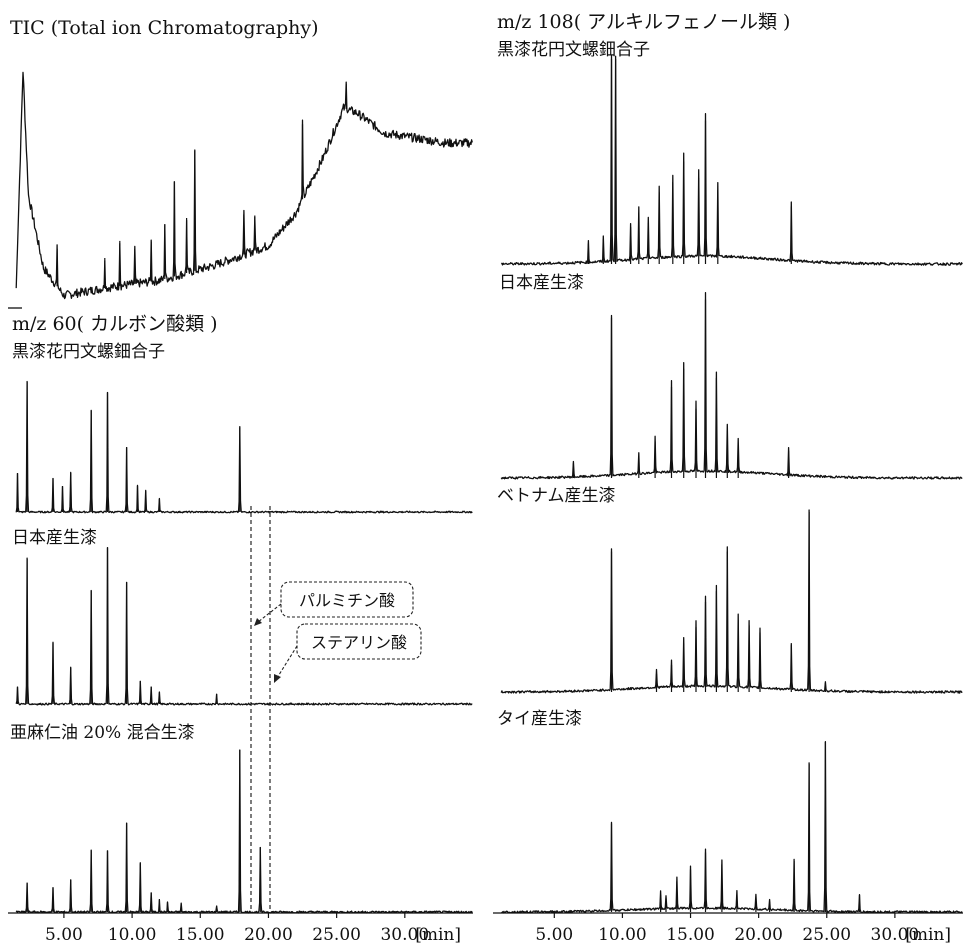  I want to click on left-x-axis: 5.00 10.00 15.00 20.00 25.00 30.00[min], so click(240, 928).